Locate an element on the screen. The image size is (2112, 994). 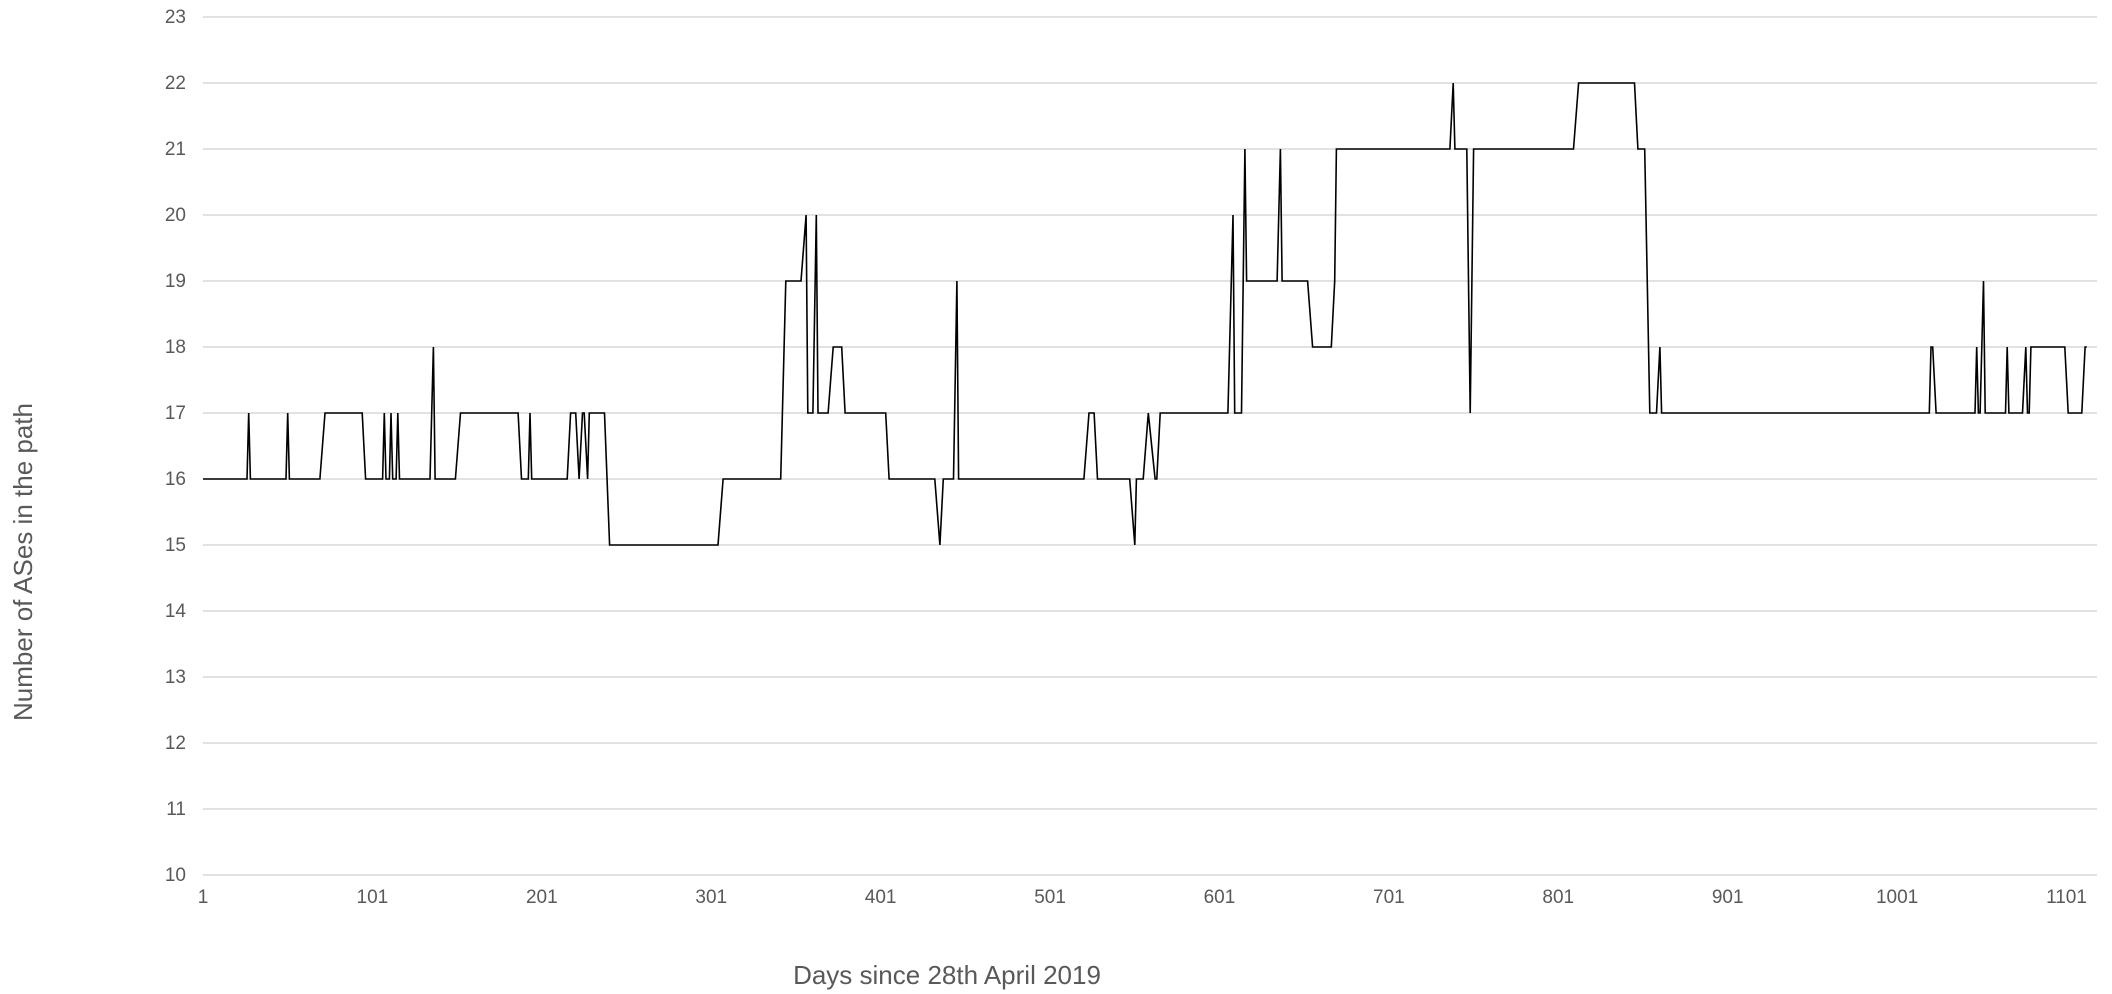
y-tick-label: 17 is located at coordinates (175, 413).